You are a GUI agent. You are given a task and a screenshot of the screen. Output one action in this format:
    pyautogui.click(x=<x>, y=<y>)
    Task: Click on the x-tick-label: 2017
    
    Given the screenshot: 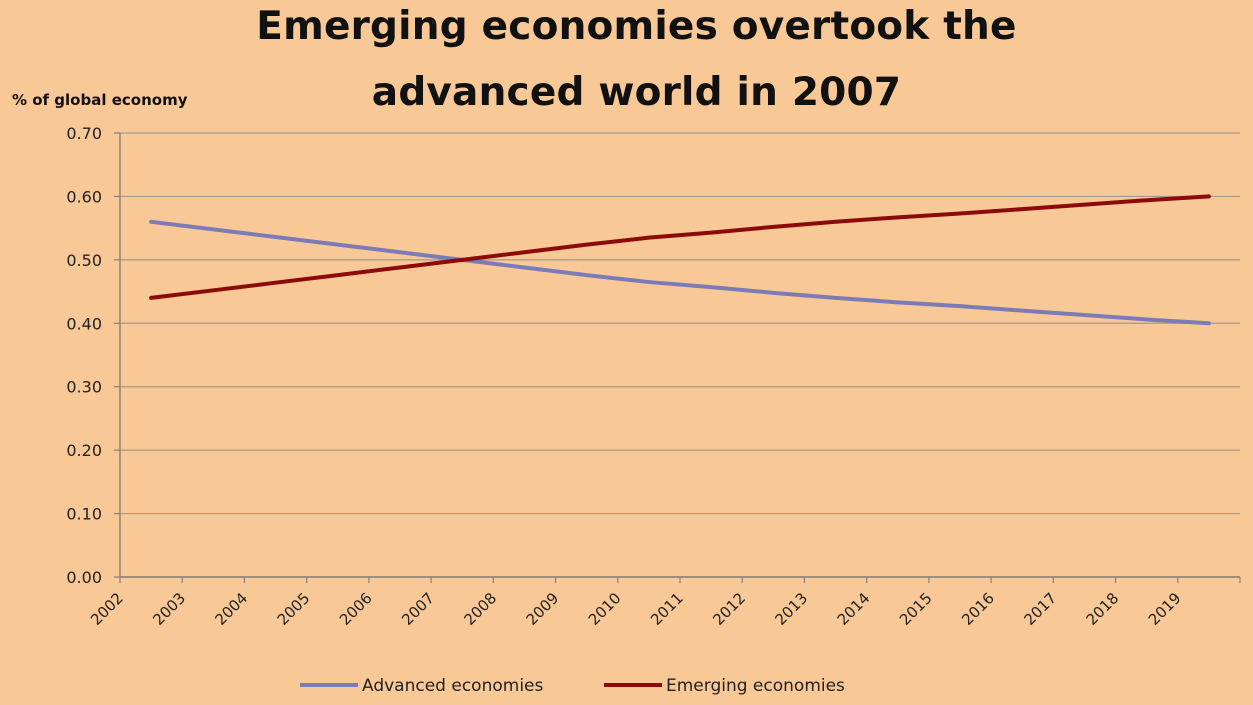 What is the action you would take?
    pyautogui.click(x=1040, y=609)
    